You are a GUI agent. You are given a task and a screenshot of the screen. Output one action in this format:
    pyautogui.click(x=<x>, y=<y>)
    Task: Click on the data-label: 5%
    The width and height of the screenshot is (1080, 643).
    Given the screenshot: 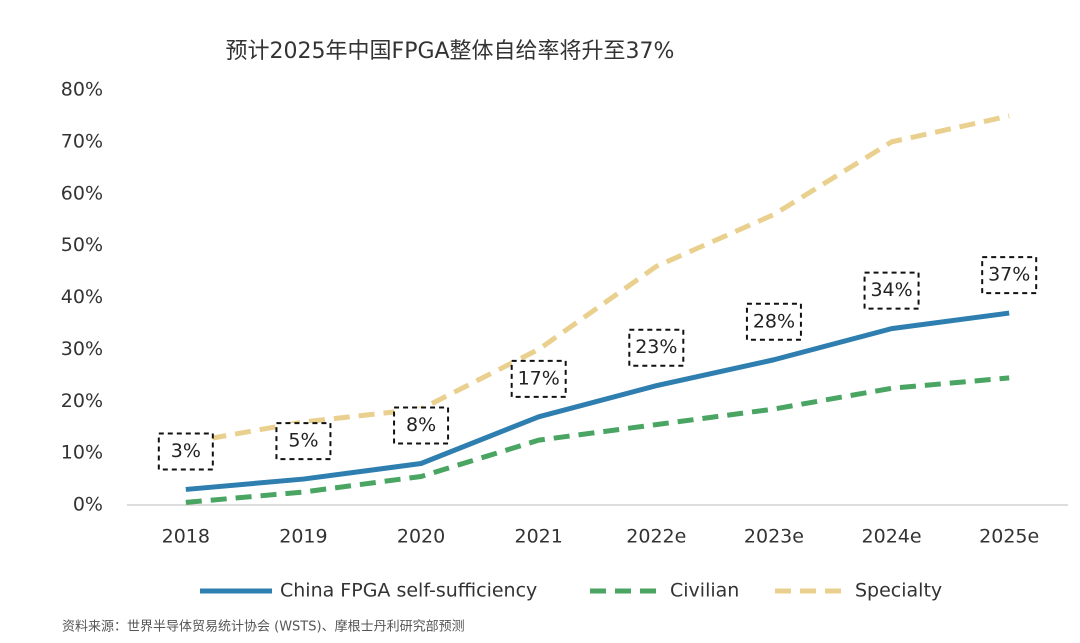 What is the action you would take?
    pyautogui.click(x=303, y=441)
    